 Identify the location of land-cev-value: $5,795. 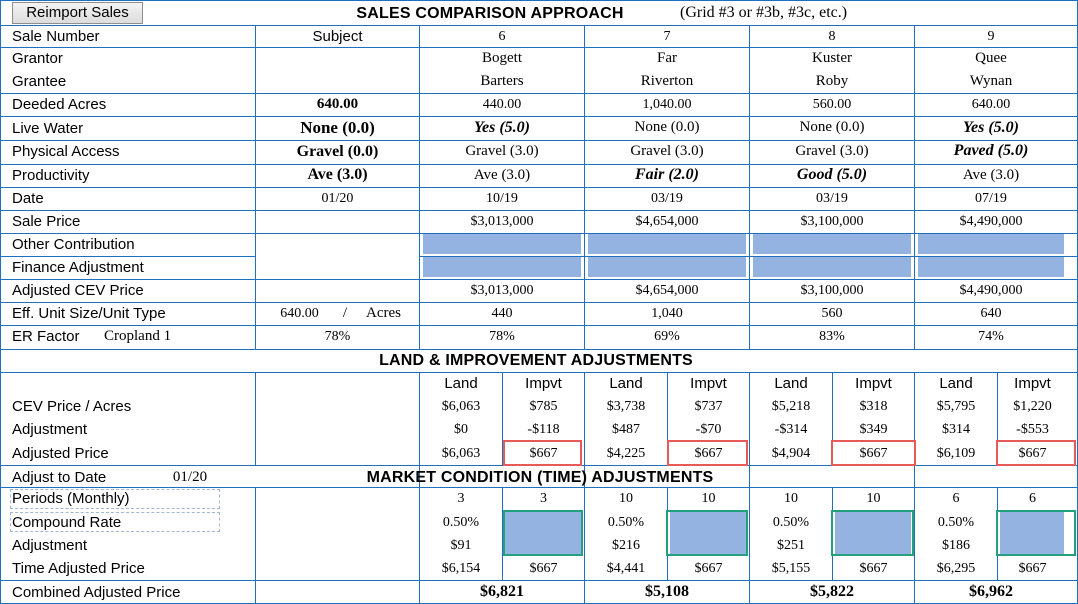
(956, 406).